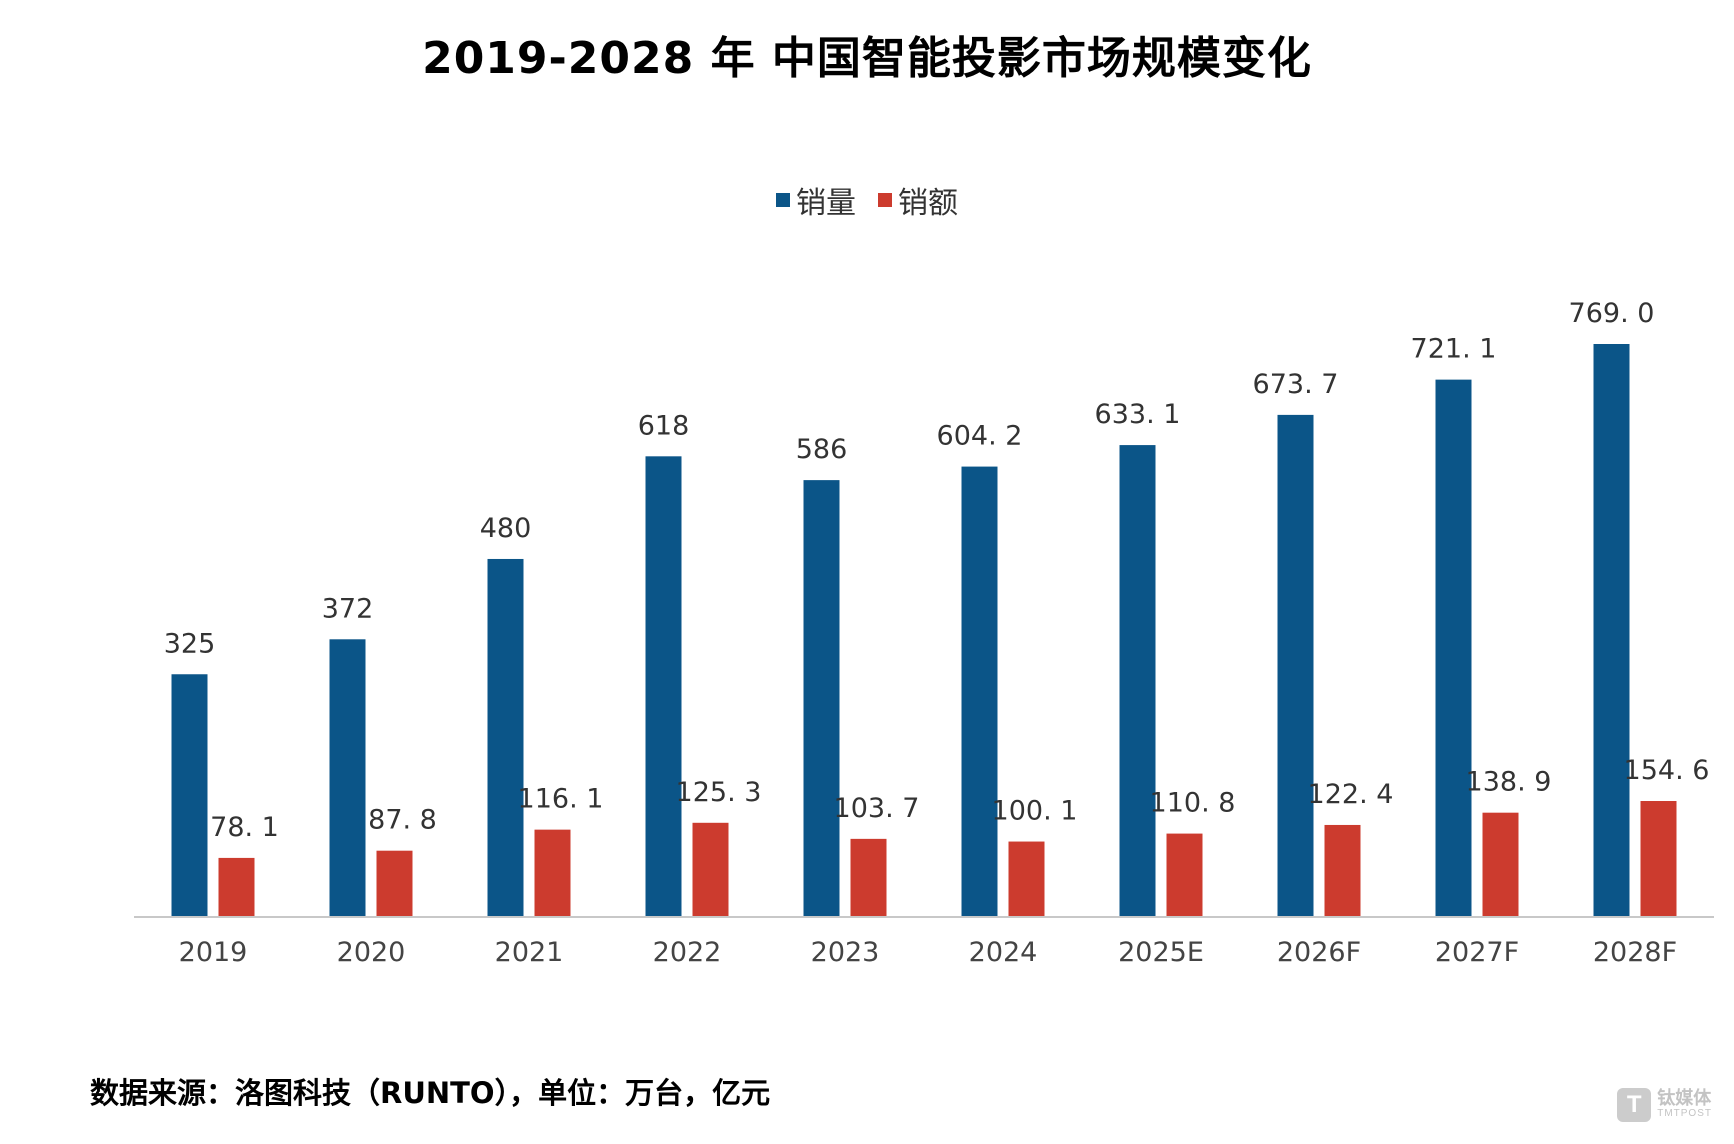  What do you see at coordinates (394, 883) in the screenshot?
I see `bar-sales-revenue-2020` at bounding box center [394, 883].